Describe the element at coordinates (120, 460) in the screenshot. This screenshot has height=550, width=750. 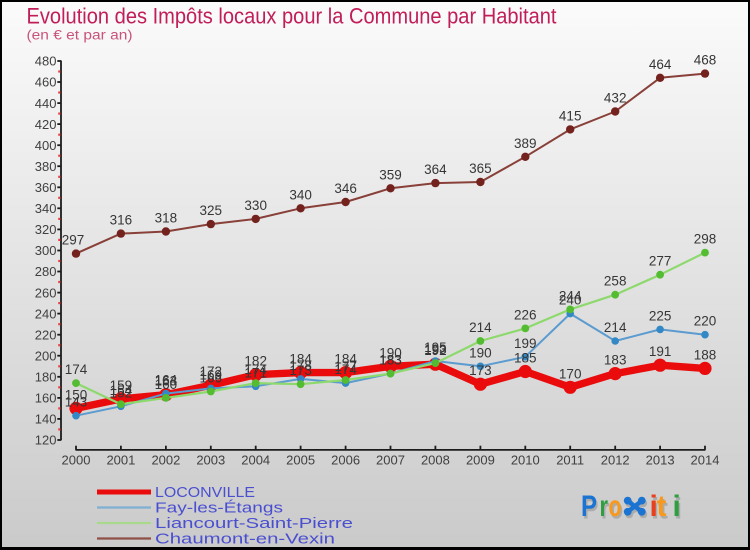
I see `svg-text: 2001` at that location.